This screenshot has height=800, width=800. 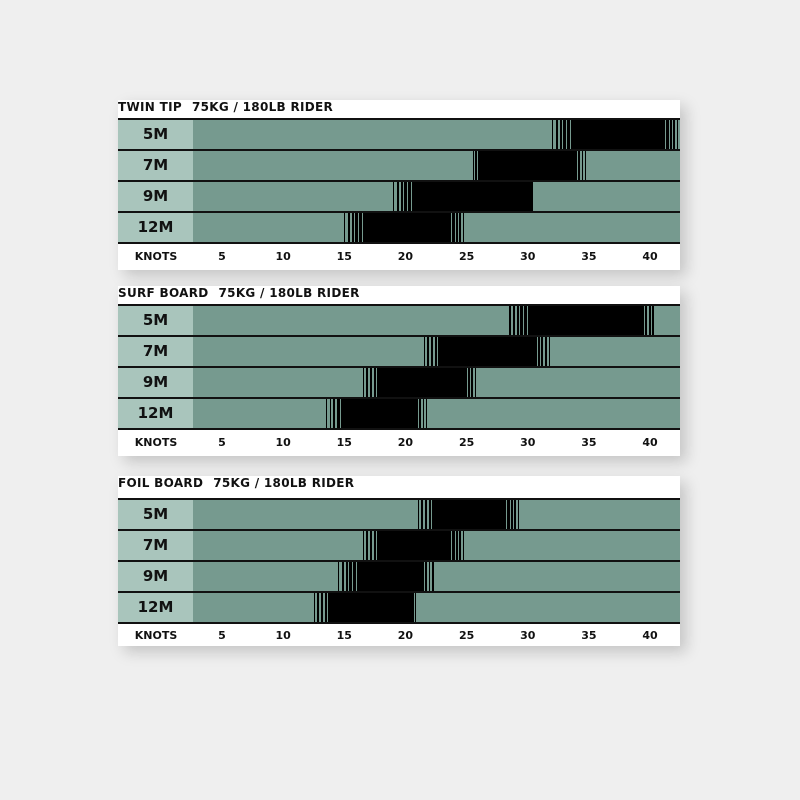 What do you see at coordinates (155, 227) in the screenshot?
I see `kite-size-label: 12M` at bounding box center [155, 227].